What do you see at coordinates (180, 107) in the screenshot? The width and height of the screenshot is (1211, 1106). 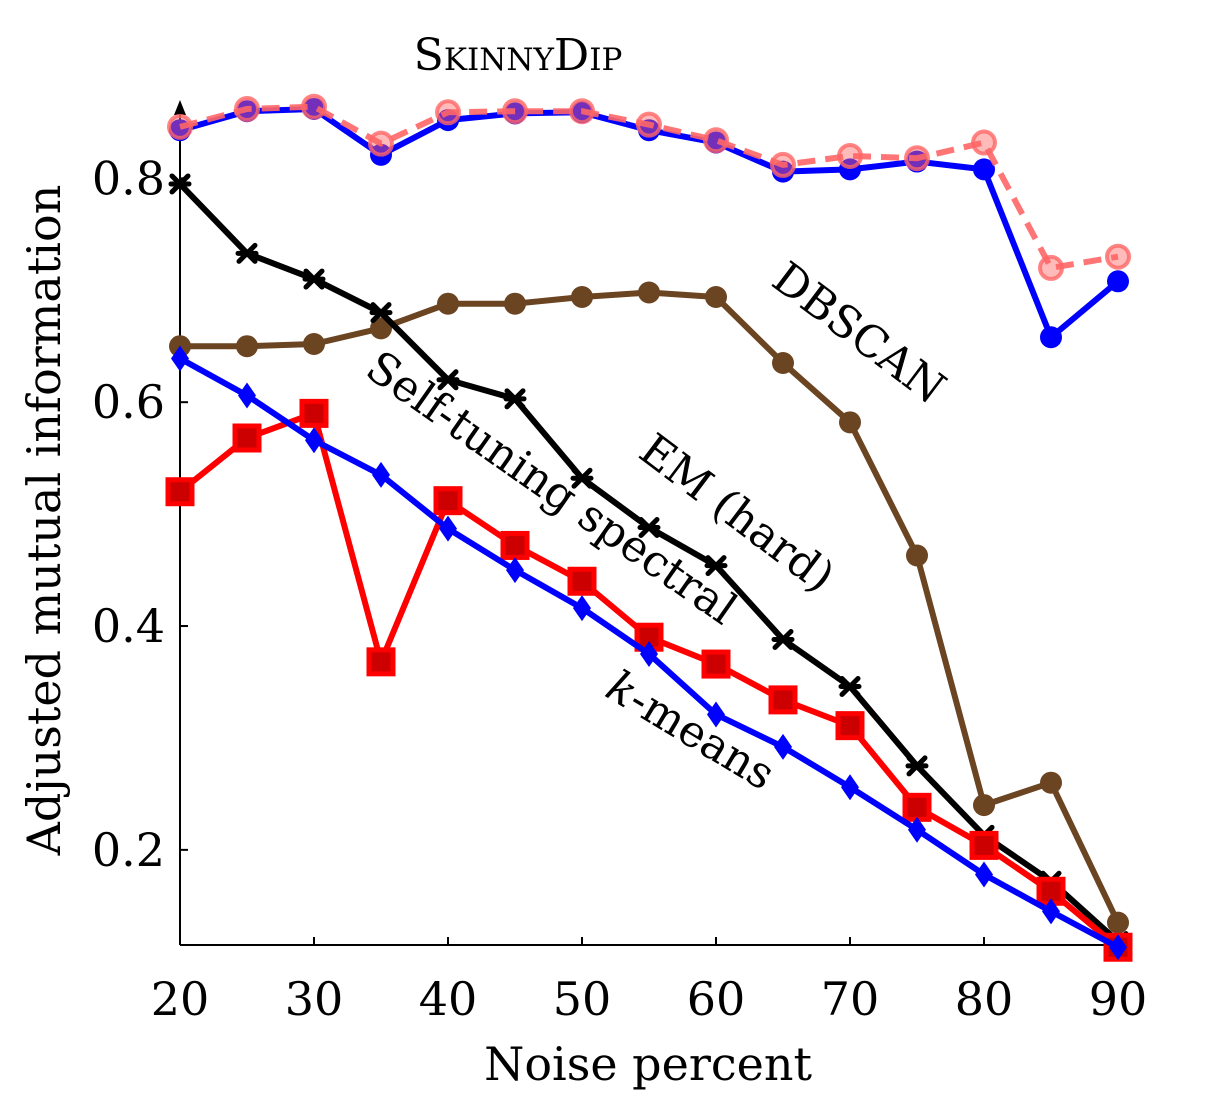 I see `y-axis-arrowhead` at bounding box center [180, 107].